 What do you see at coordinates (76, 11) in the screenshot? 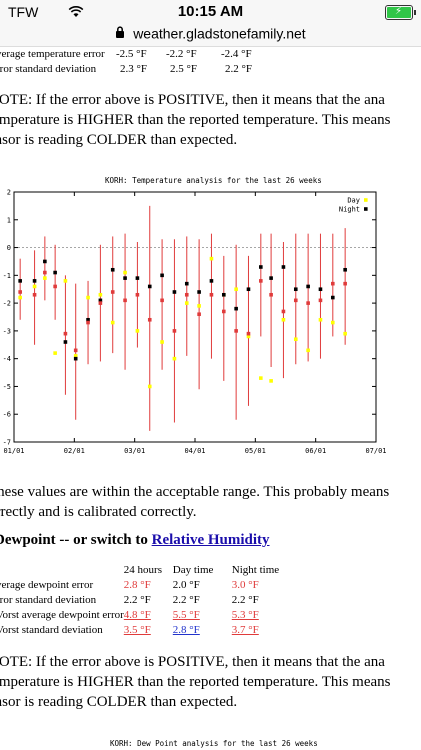
I see `wifi-icon` at bounding box center [76, 11].